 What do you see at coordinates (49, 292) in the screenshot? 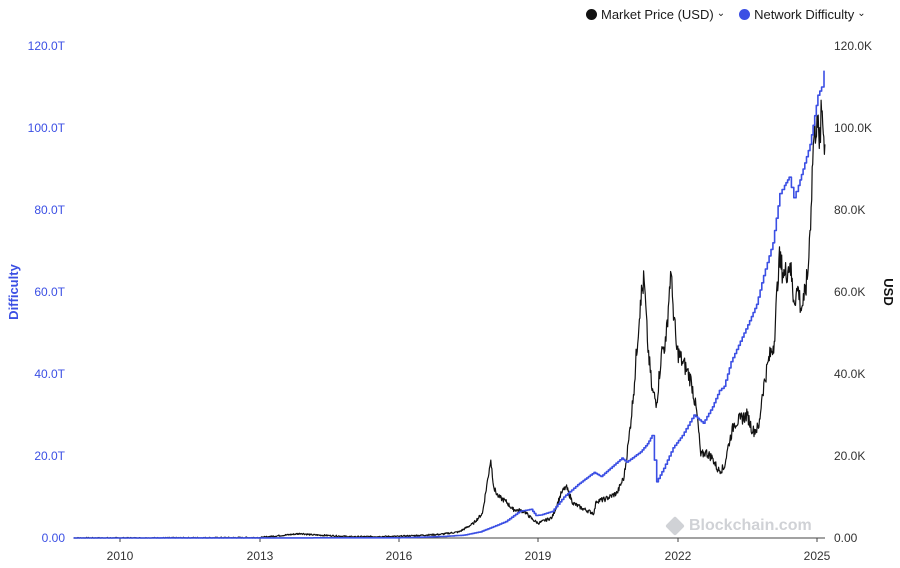
I see `left-tick-label: 60.0T` at bounding box center [49, 292].